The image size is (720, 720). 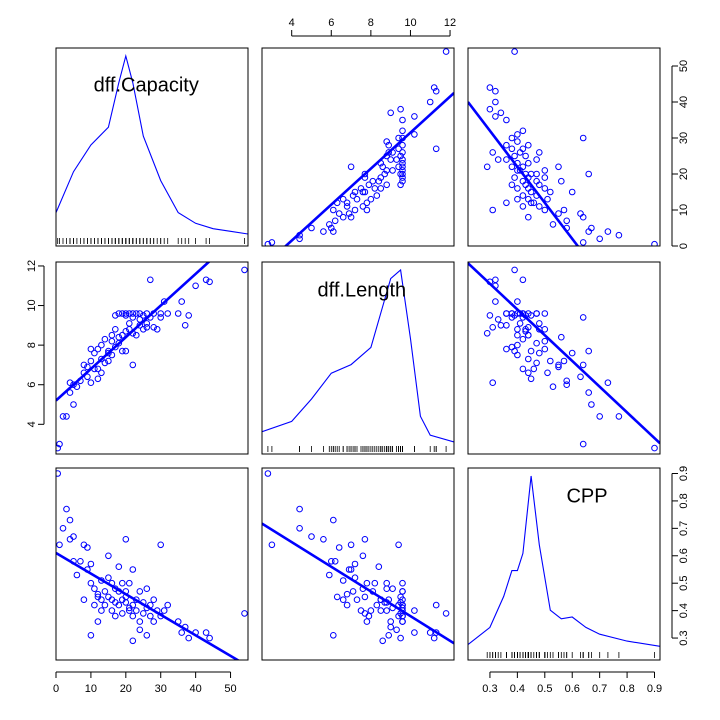 I want to click on tick-label: 0.8, so click(x=684, y=500).